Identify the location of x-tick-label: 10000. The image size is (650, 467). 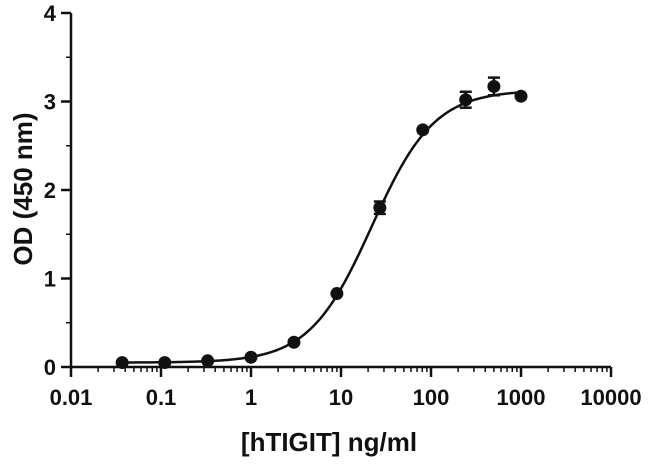
(610, 397).